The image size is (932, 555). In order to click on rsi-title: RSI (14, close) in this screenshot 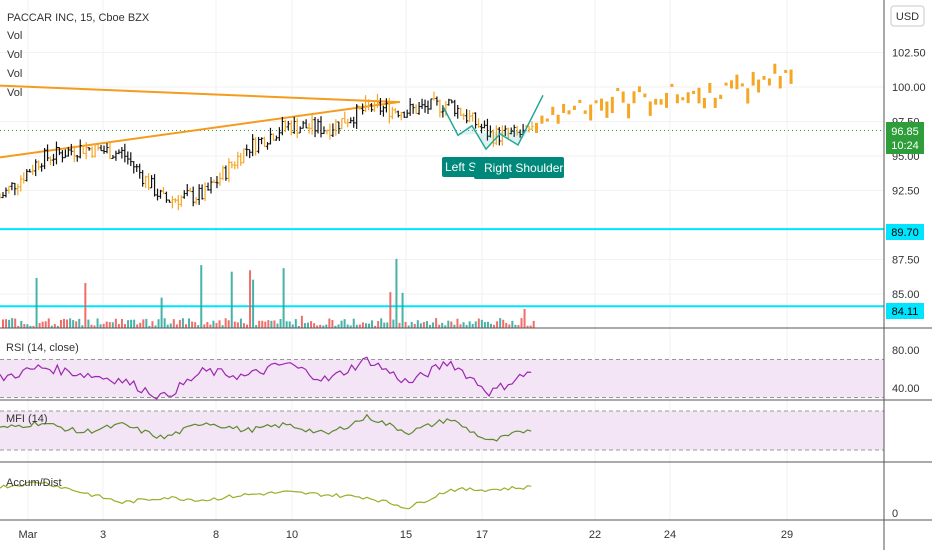, I will do `click(42, 348)`.